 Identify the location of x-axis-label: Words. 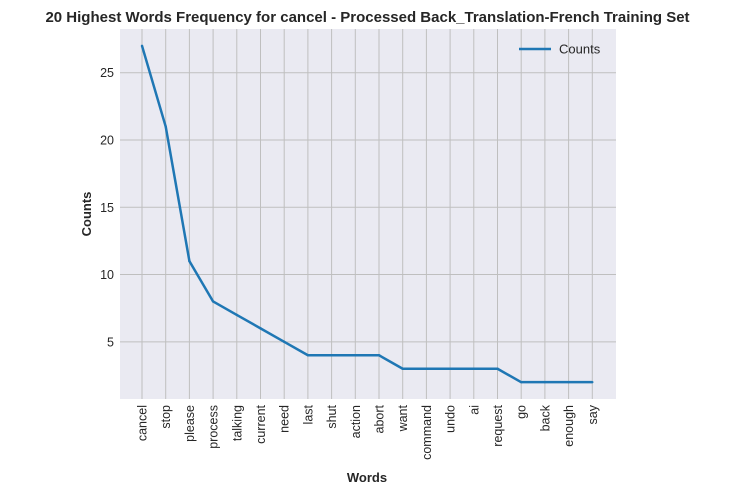
(367, 477).